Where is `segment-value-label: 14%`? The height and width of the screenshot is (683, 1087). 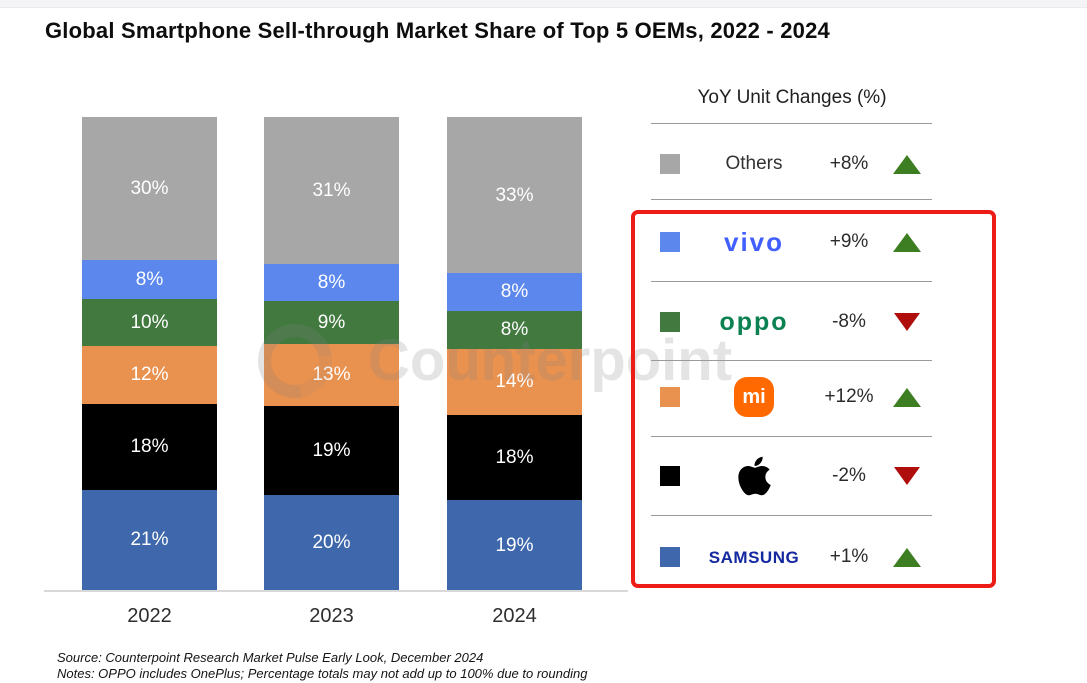
segment-value-label: 14% is located at coordinates (514, 382).